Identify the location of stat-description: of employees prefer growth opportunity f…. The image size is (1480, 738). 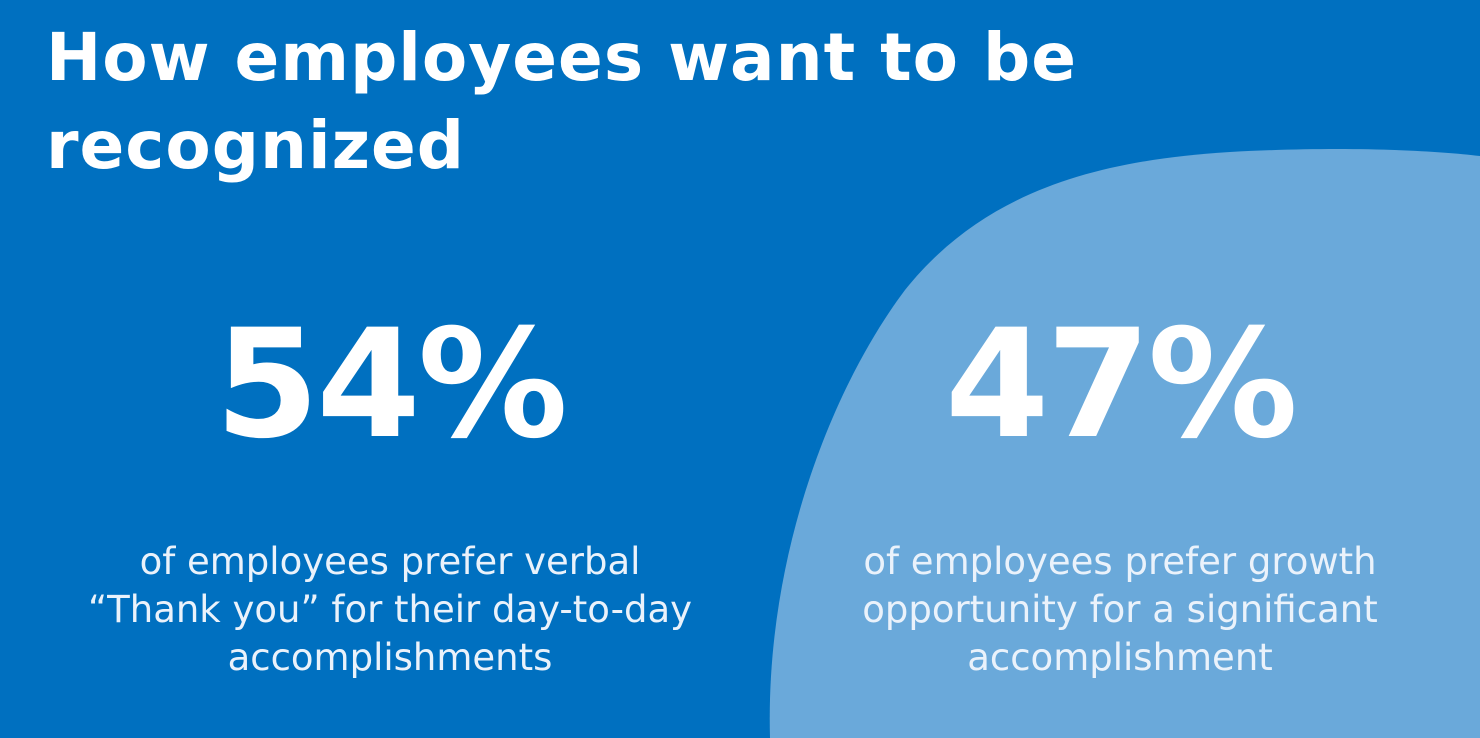
(1120, 610).